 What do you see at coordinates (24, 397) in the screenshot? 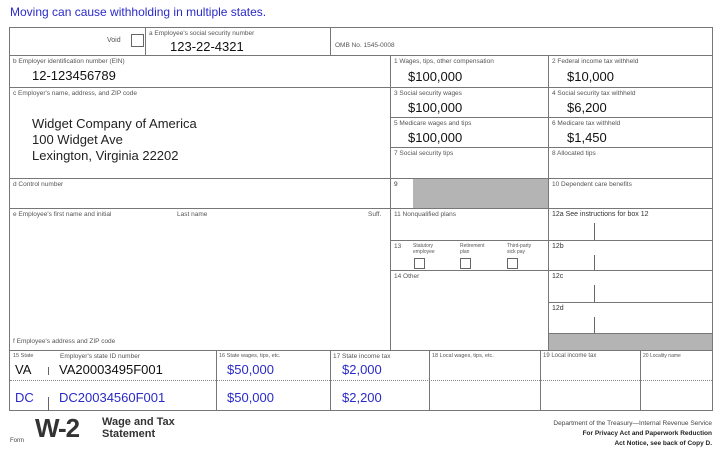
I see `state-code: DC` at bounding box center [24, 397].